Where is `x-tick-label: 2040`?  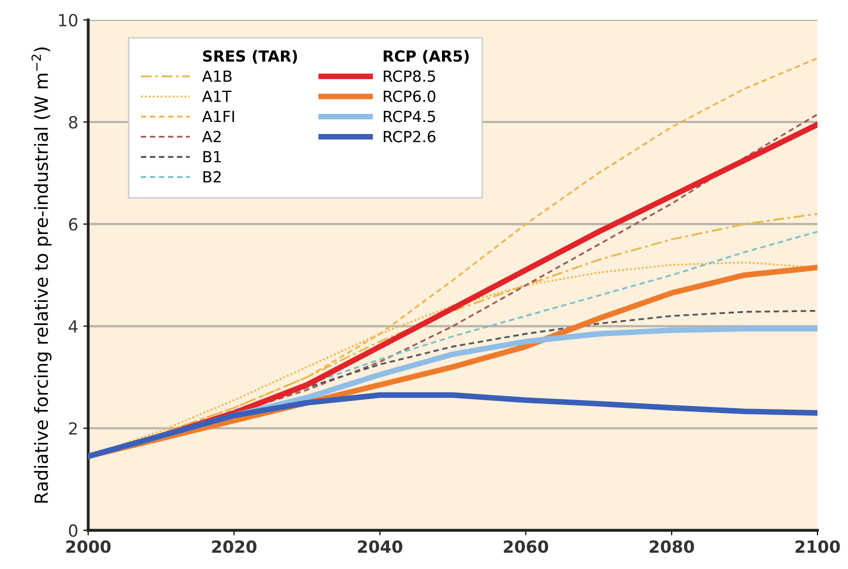
x-tick-label: 2040 is located at coordinates (380, 546).